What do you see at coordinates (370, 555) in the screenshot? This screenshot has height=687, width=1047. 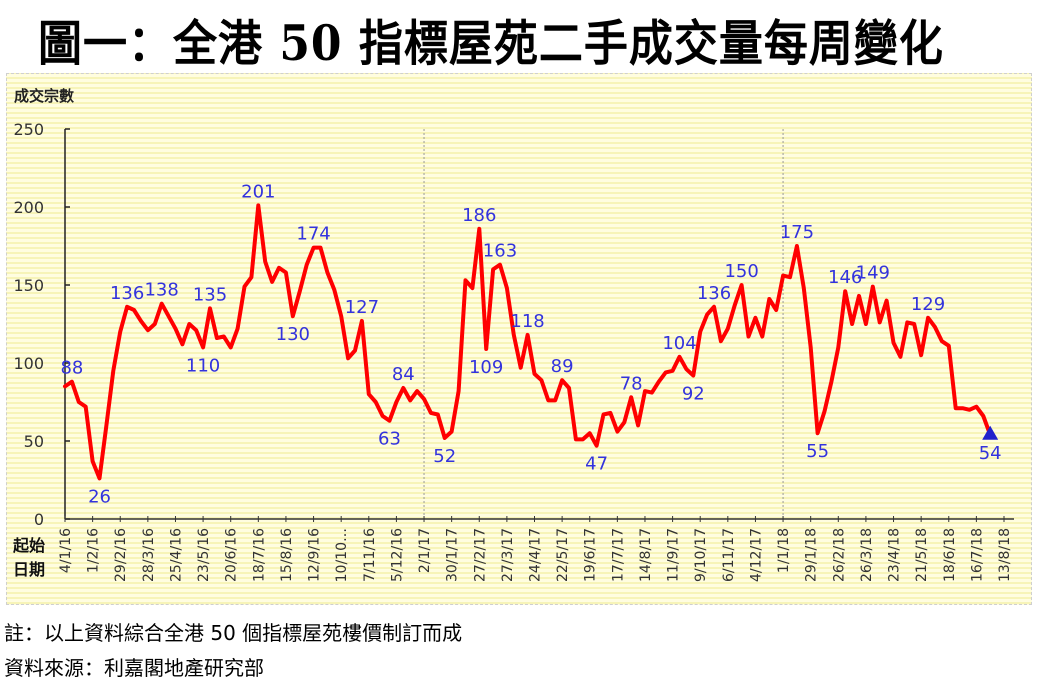 I see `x-tick-label: 7/11/16` at bounding box center [370, 555].